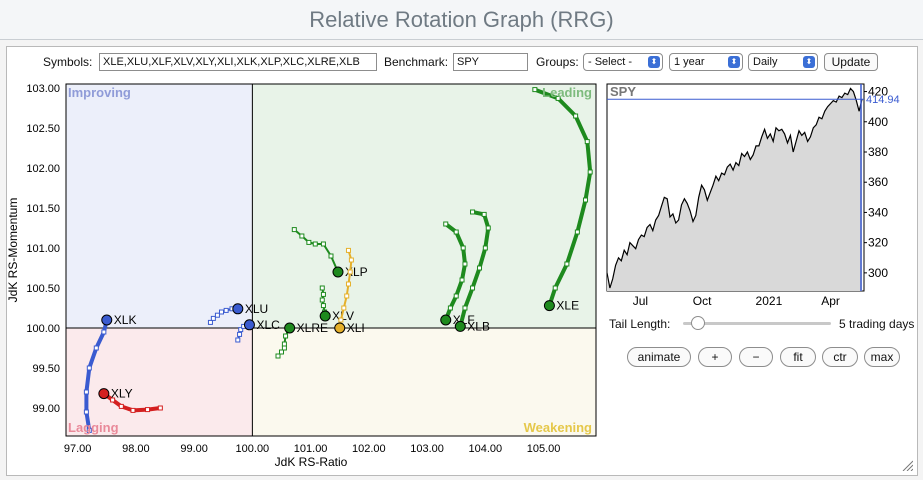 This screenshot has width=923, height=480. What do you see at coordinates (46, 409) in the screenshot?
I see `y-tick-label: 99.00` at bounding box center [46, 409].